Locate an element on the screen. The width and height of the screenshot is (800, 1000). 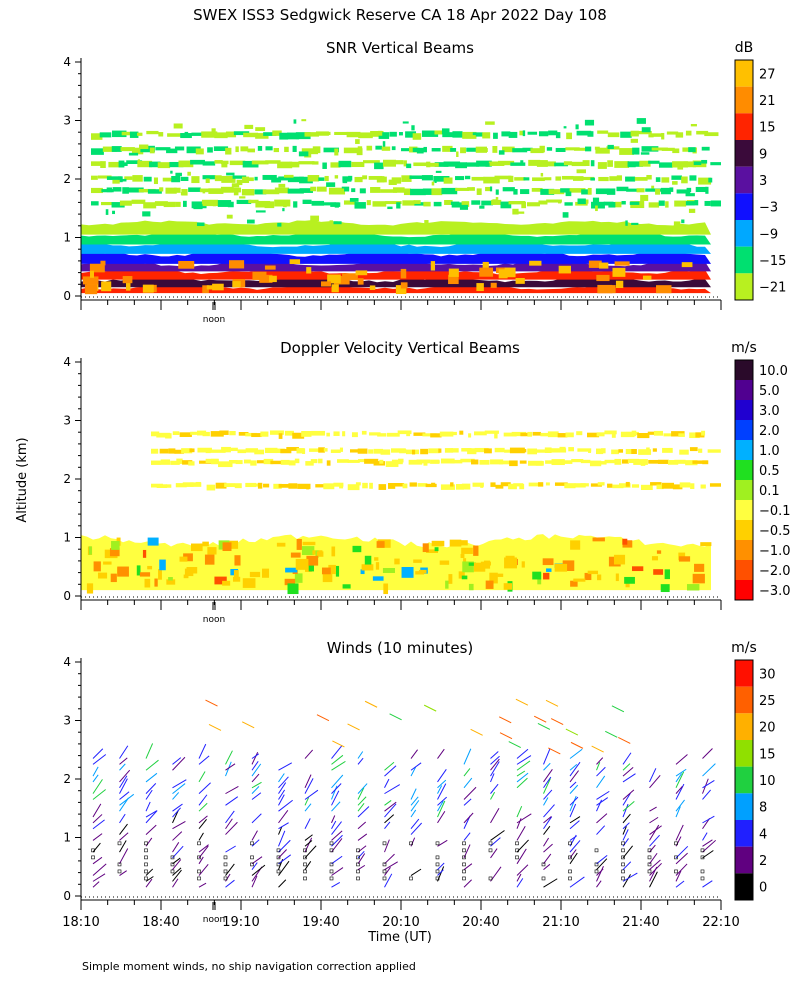
colorbar-label: −3 is located at coordinates (768, 208).